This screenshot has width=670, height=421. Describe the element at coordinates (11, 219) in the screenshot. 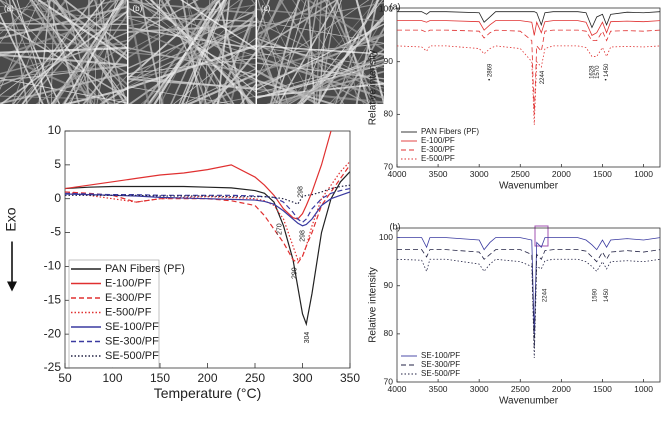

I see `y-axis-label: Exo` at that location.